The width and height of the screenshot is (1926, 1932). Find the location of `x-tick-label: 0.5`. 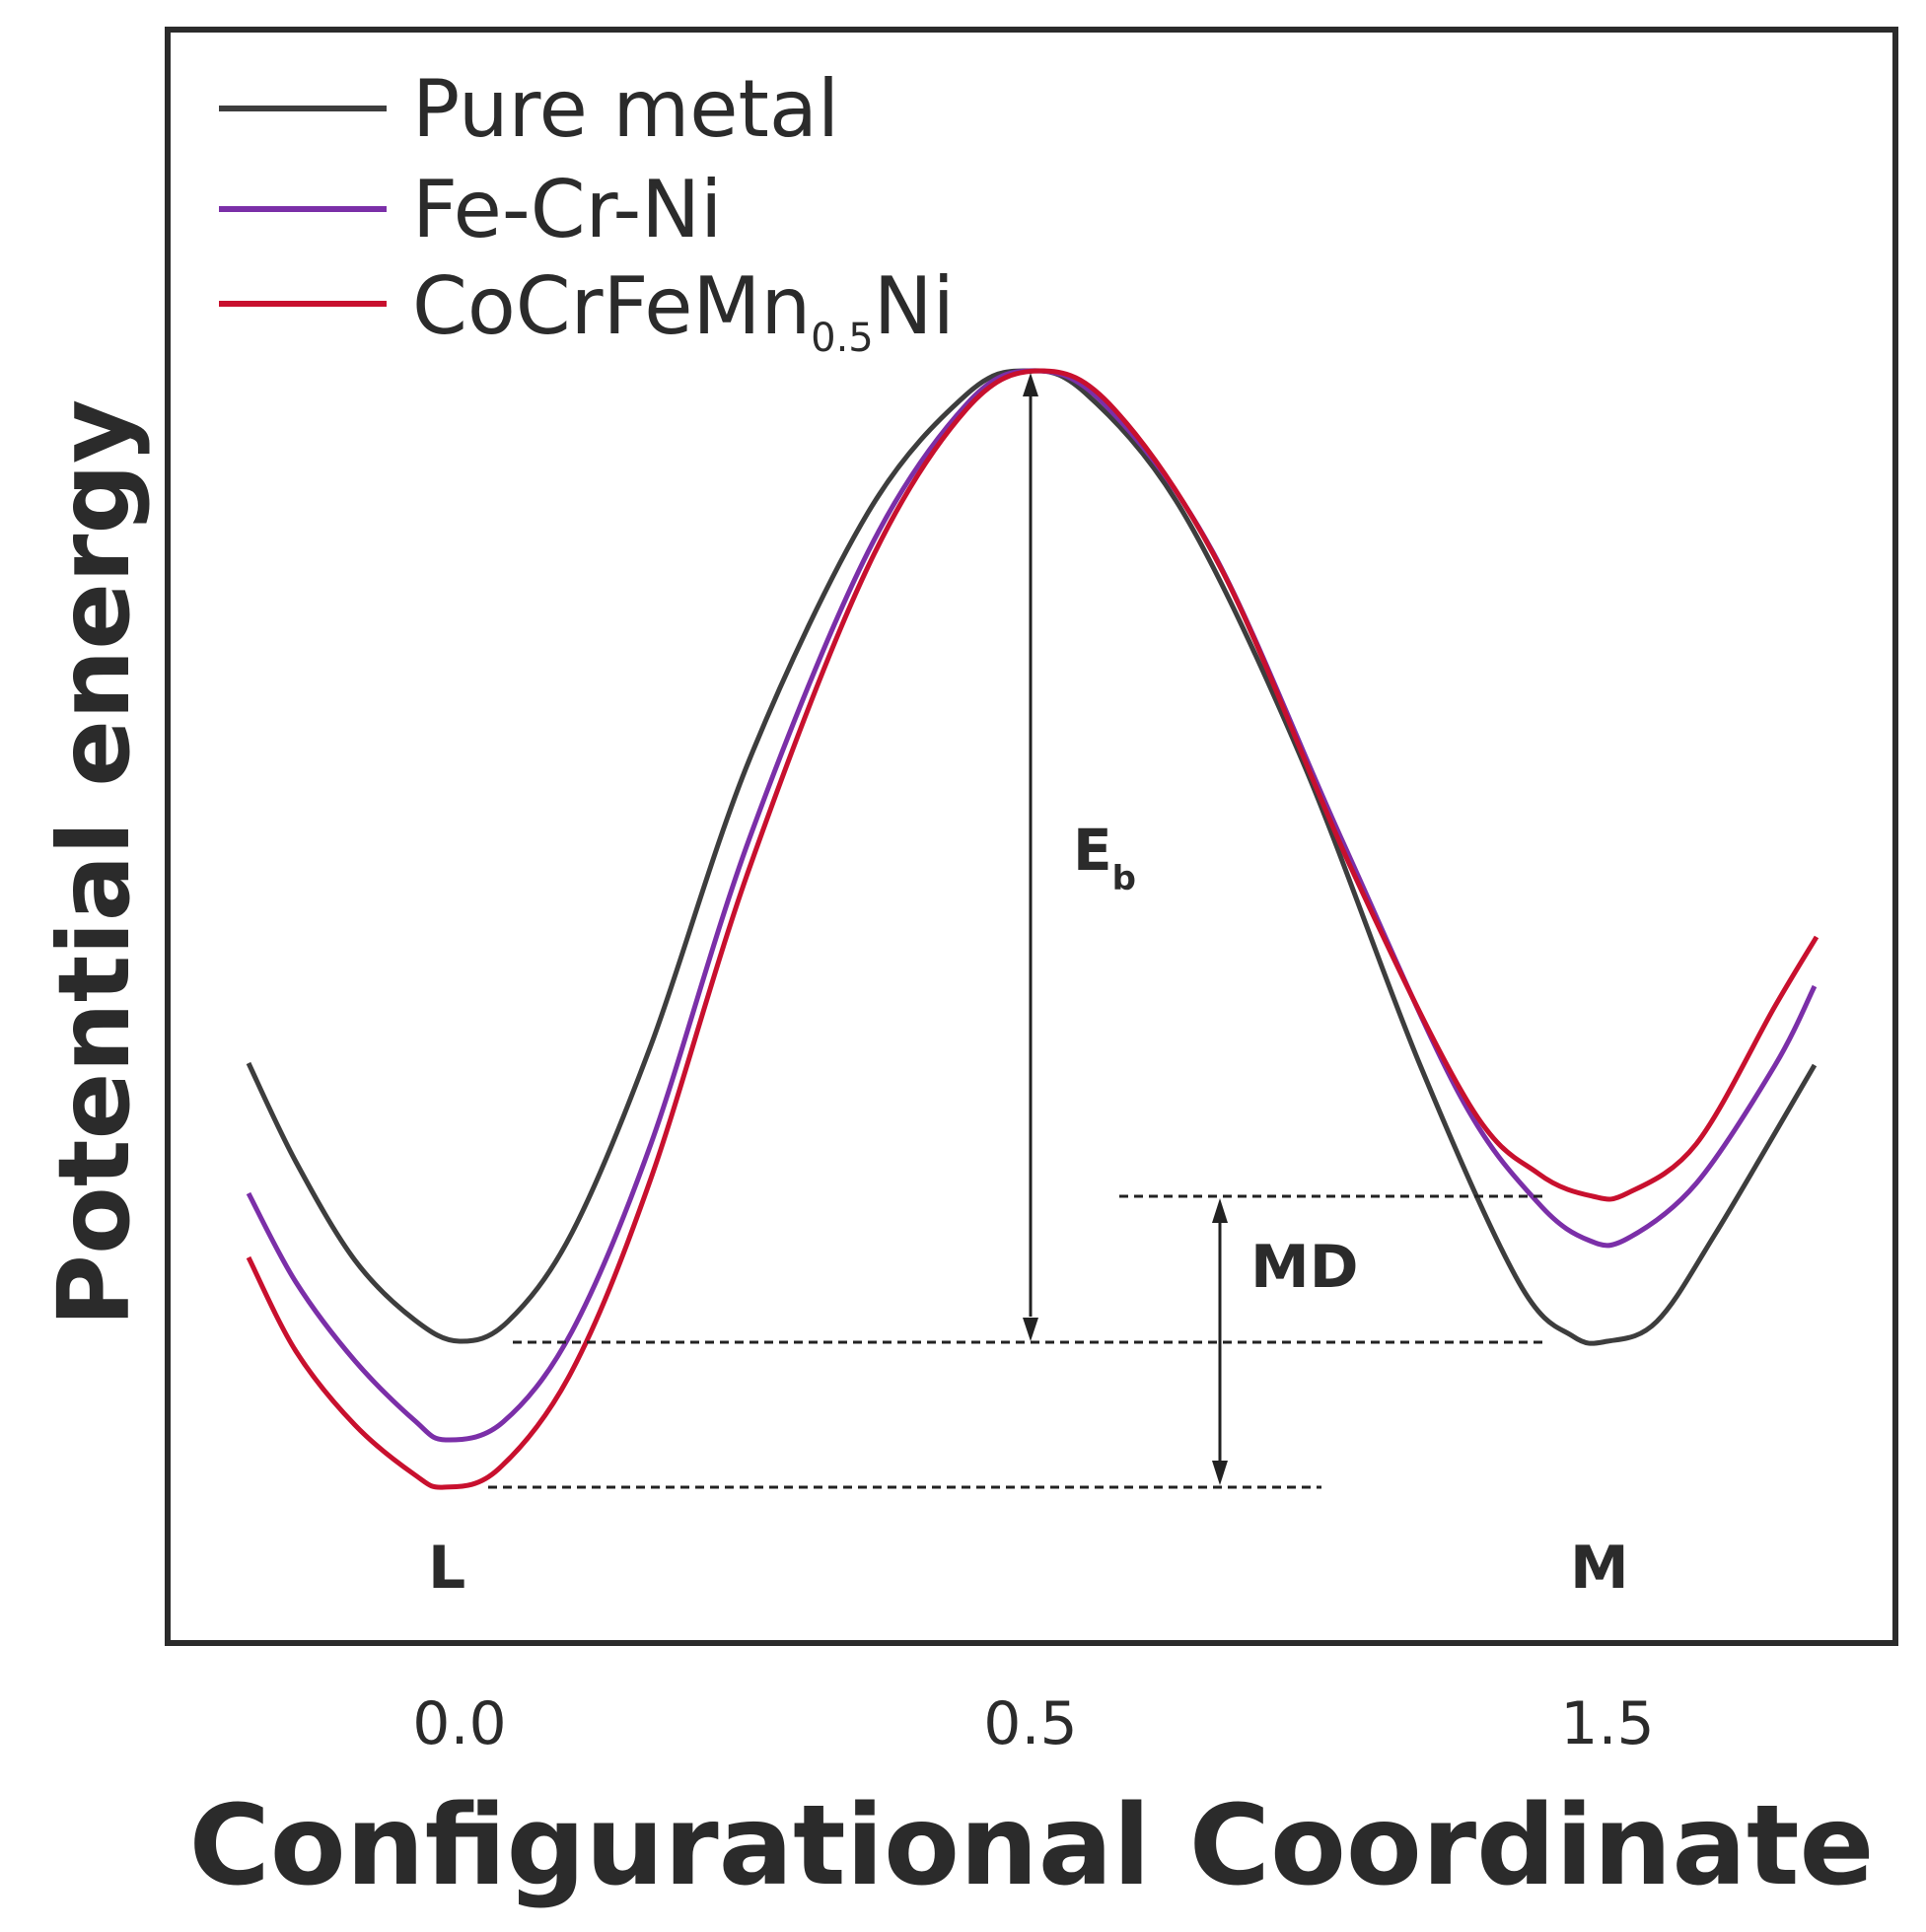

x-tick-label: 0.5 is located at coordinates (1030, 1723).